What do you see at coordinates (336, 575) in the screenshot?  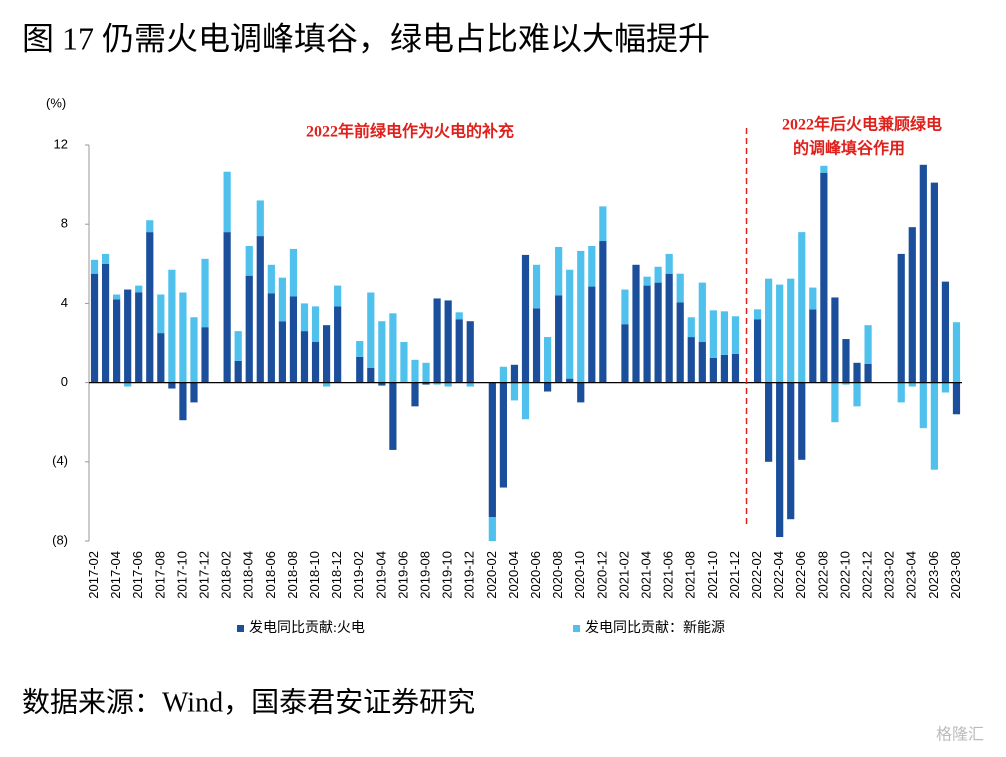 I see `x-tick-label: 2018-12` at bounding box center [336, 575].